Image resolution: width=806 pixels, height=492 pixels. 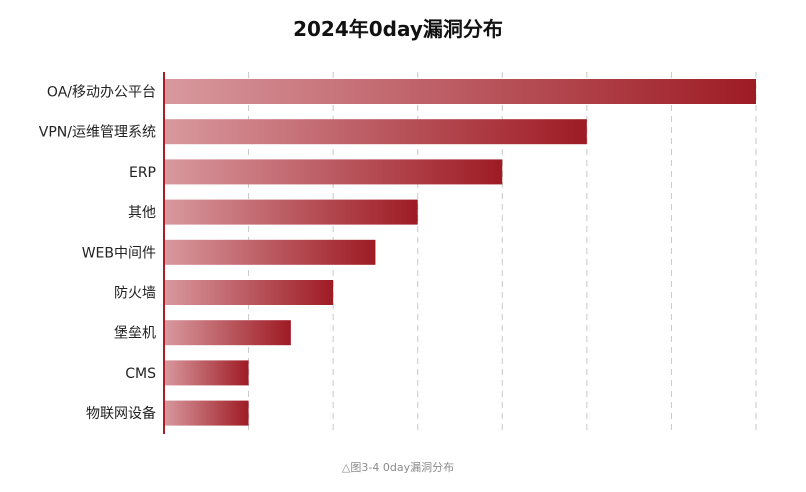 I want to click on category-label: 其他, so click(x=142, y=213).